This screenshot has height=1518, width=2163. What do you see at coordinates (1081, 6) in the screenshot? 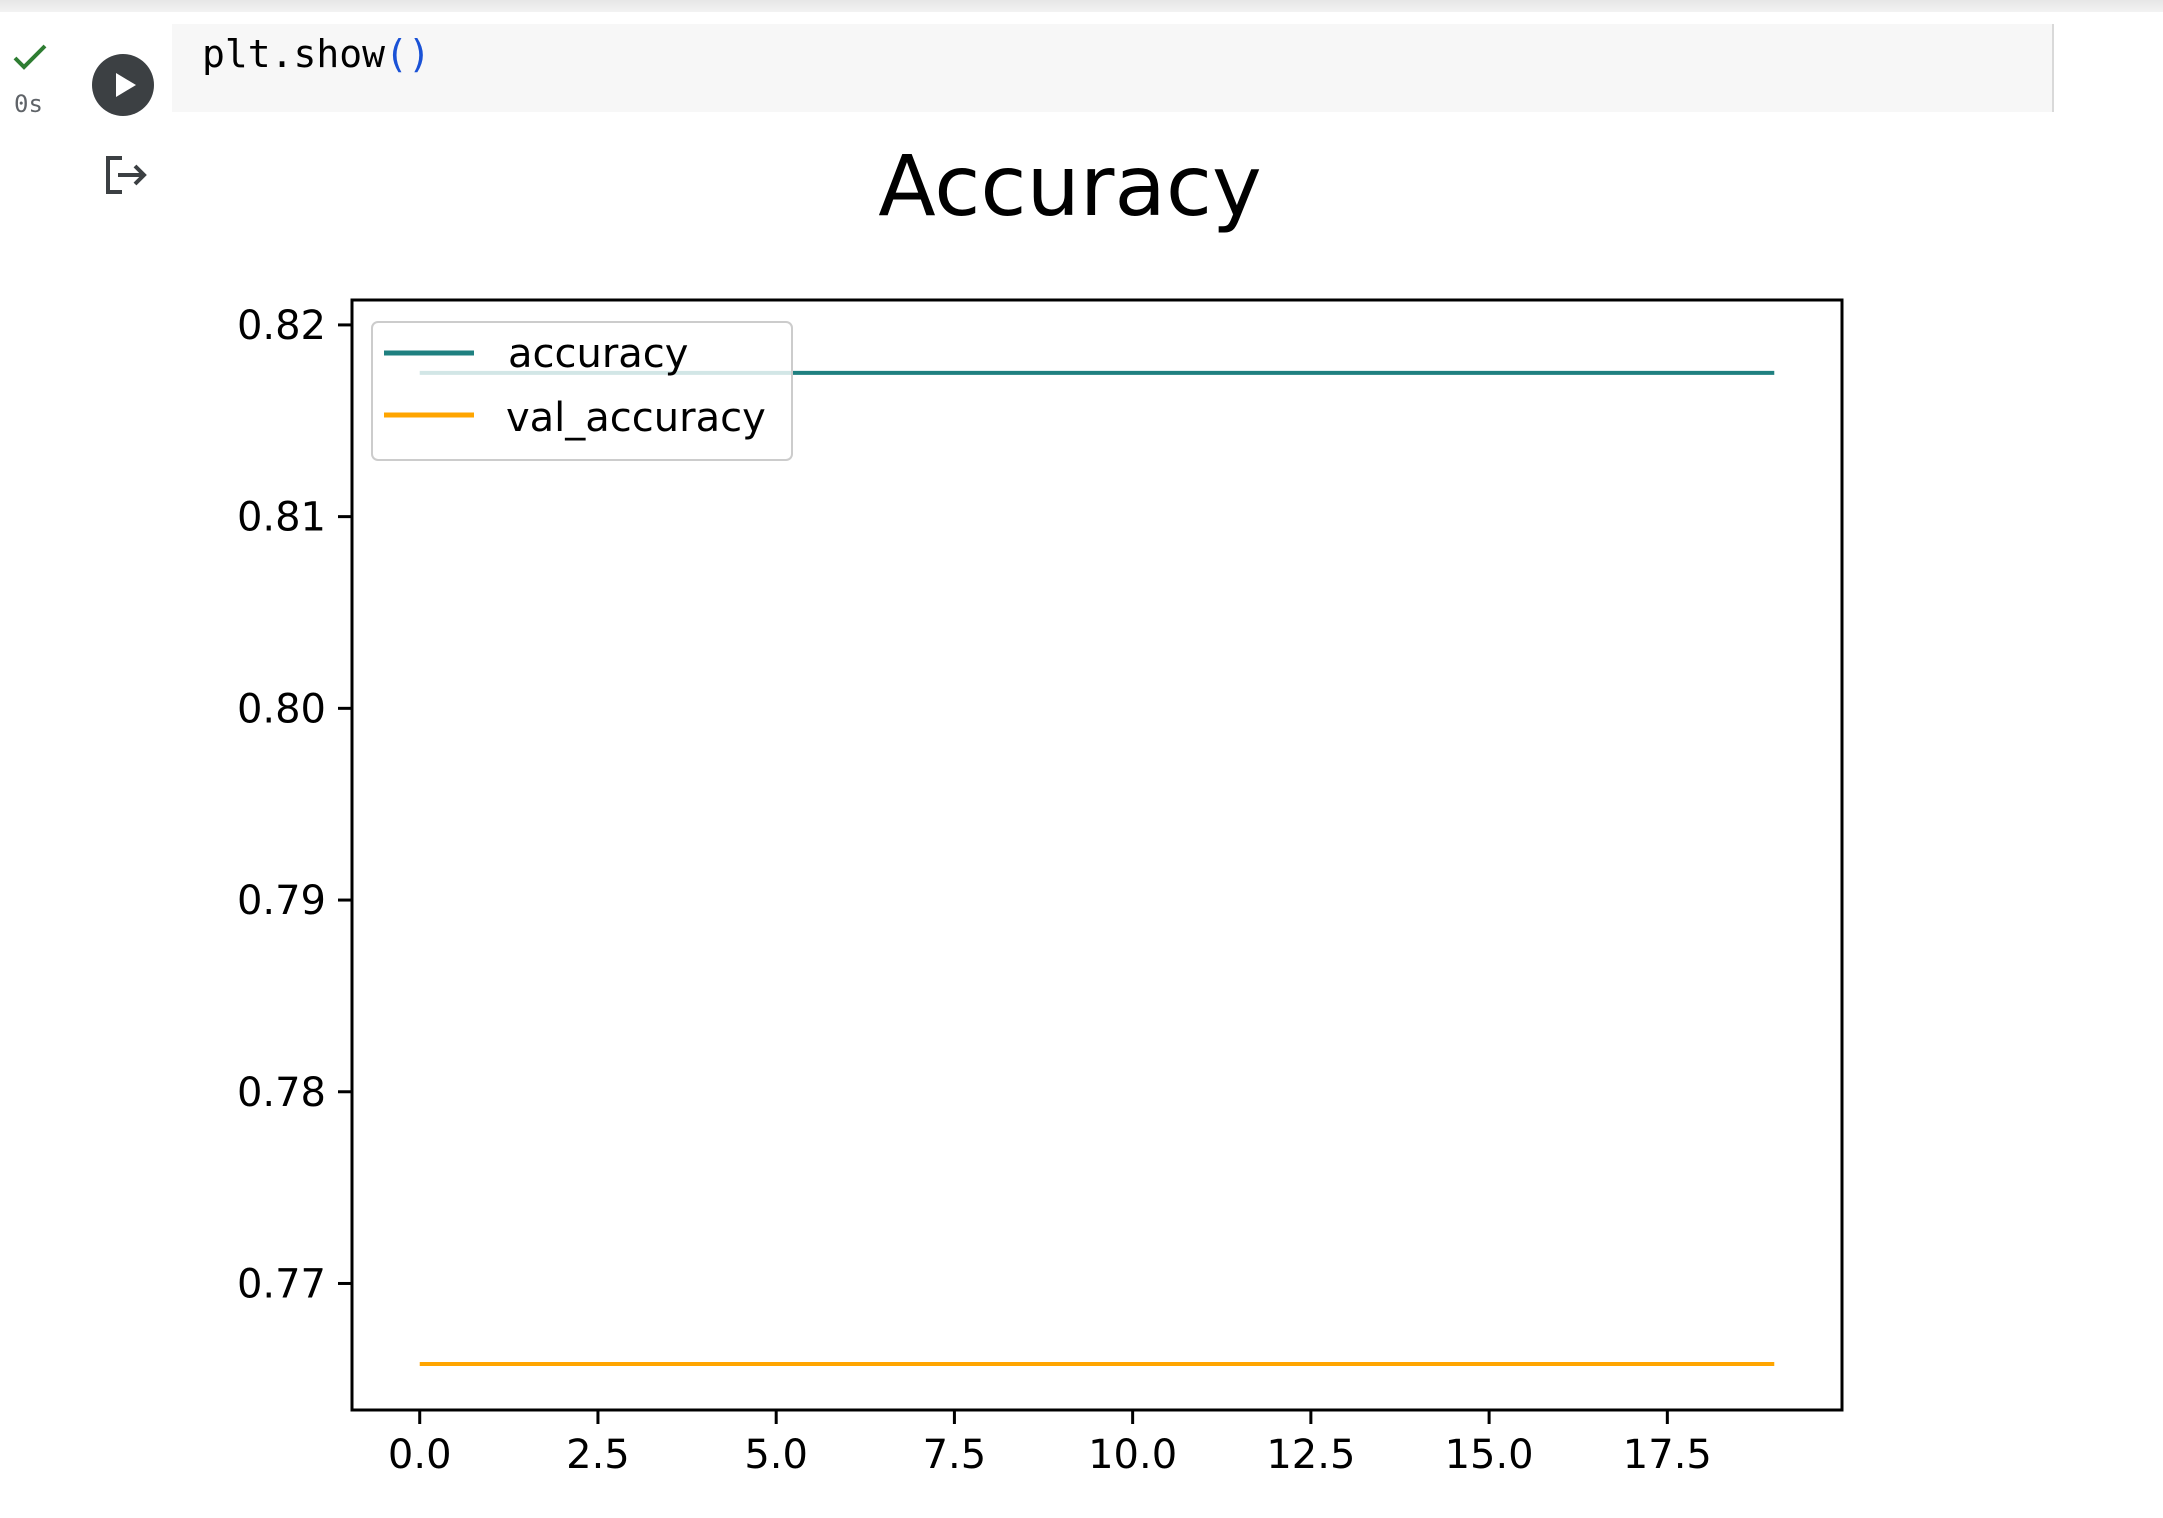
I see `notebook-top-border` at bounding box center [1081, 6].